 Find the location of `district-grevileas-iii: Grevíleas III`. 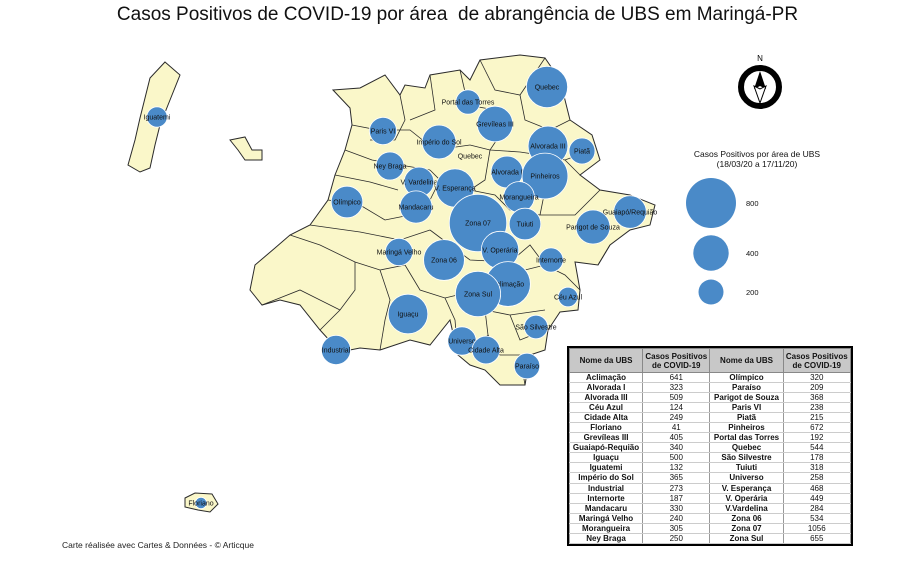

district-grevileas-iii: Grevíleas III is located at coordinates (495, 124).